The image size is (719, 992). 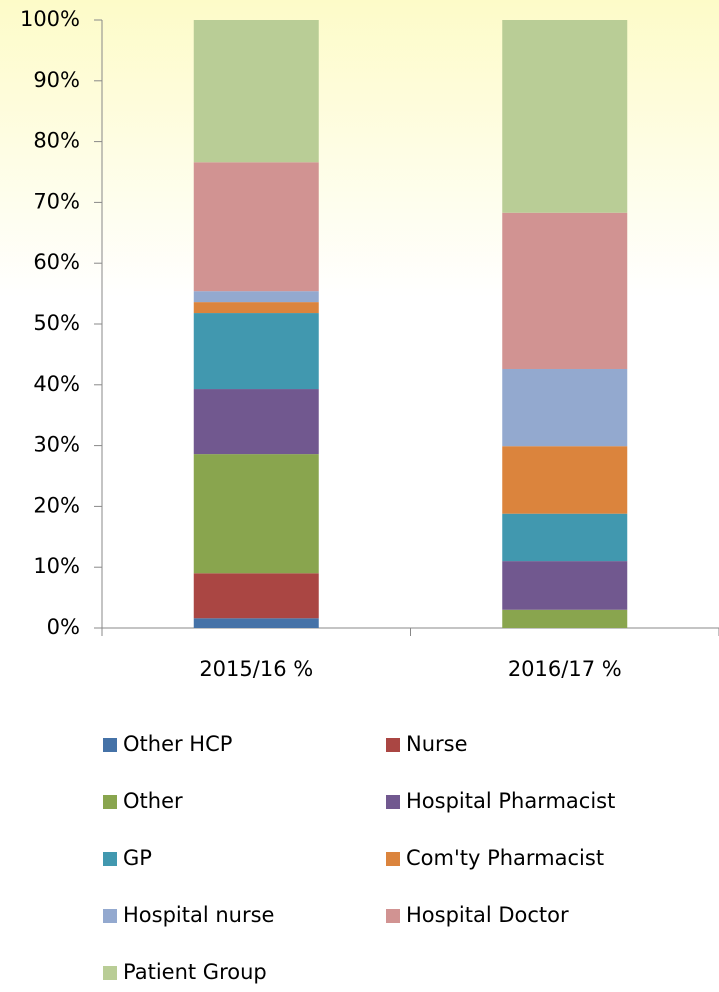 What do you see at coordinates (56, 201) in the screenshot?
I see `y-tick-label: 70%` at bounding box center [56, 201].